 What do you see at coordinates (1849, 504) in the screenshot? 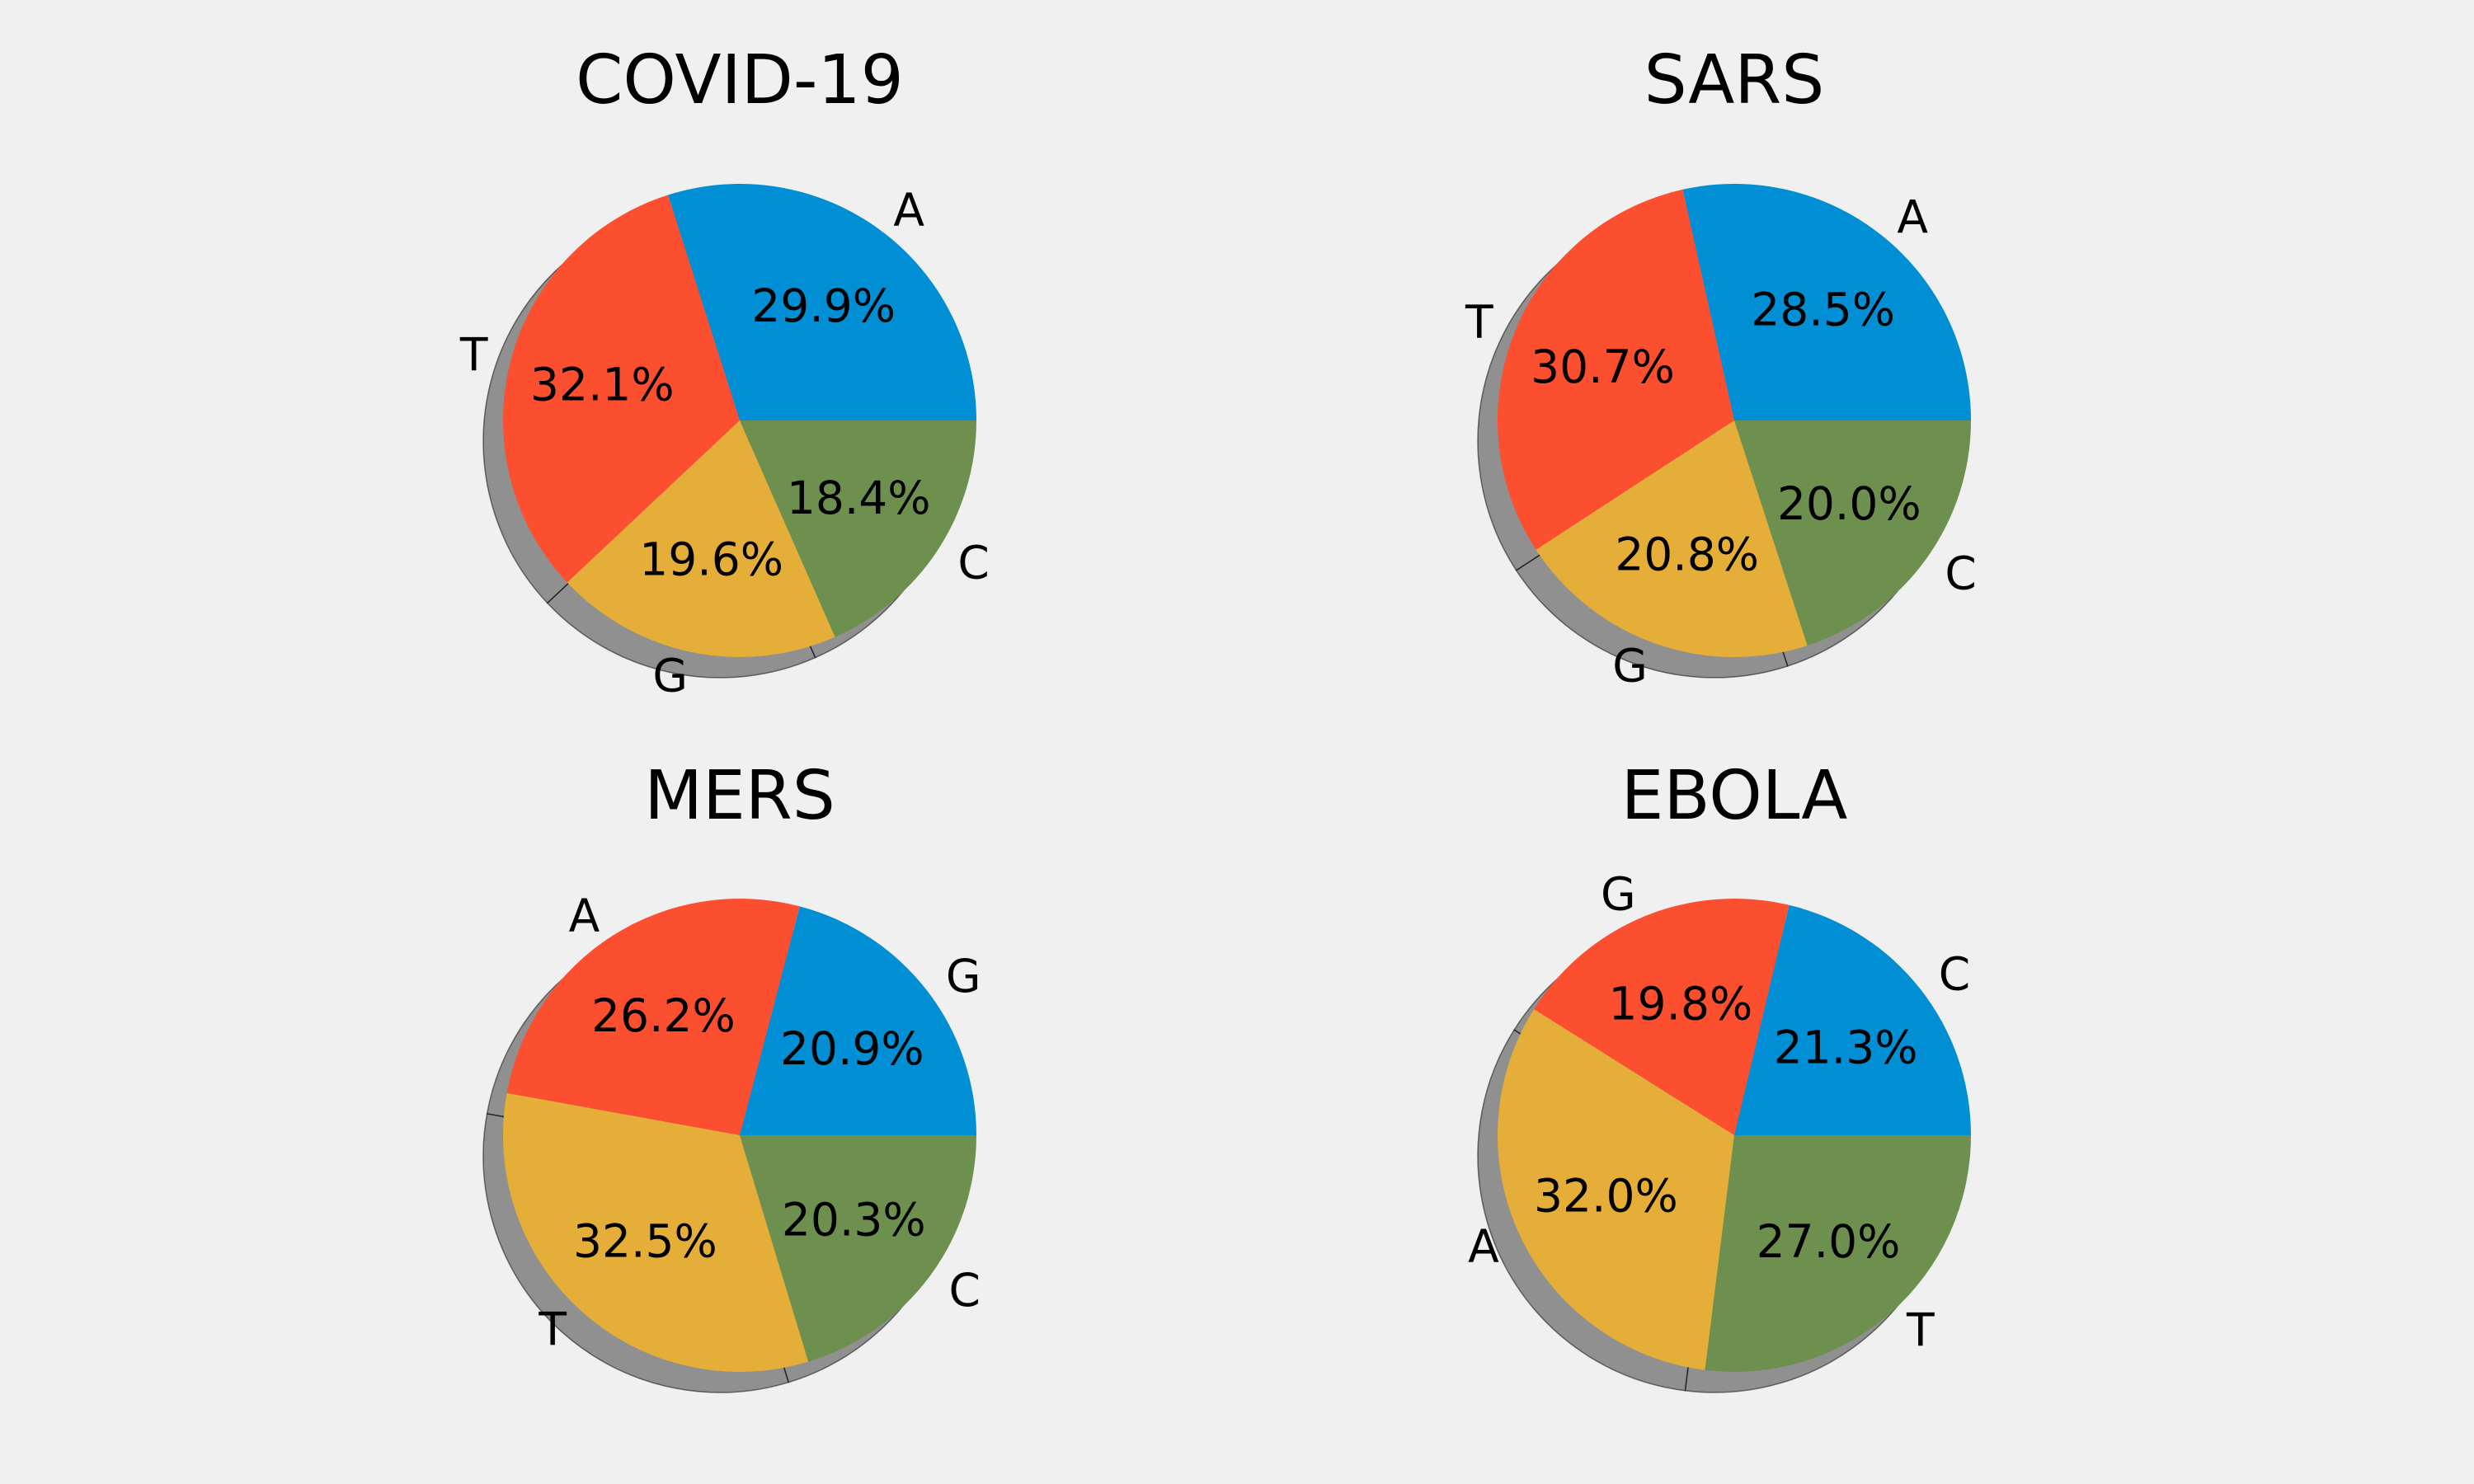
I see `percent-label: 20.0%` at bounding box center [1849, 504].